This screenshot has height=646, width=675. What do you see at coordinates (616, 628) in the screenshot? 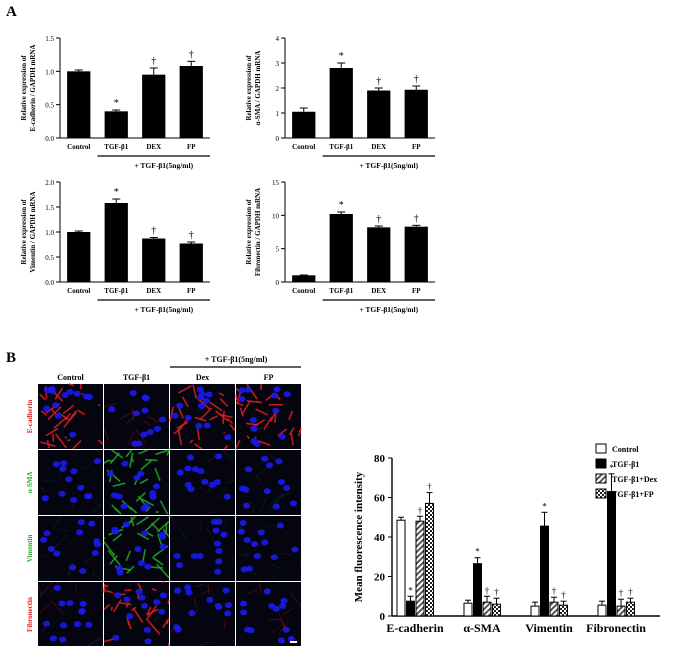
I see `x-tick-label: Fibronectin` at bounding box center [616, 628].